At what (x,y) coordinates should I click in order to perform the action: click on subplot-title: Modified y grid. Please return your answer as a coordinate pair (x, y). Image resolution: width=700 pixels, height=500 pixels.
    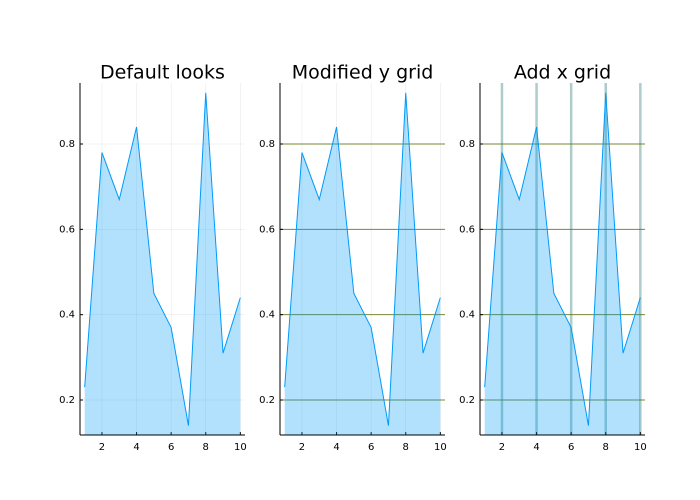
    Looking at the image, I should click on (363, 73).